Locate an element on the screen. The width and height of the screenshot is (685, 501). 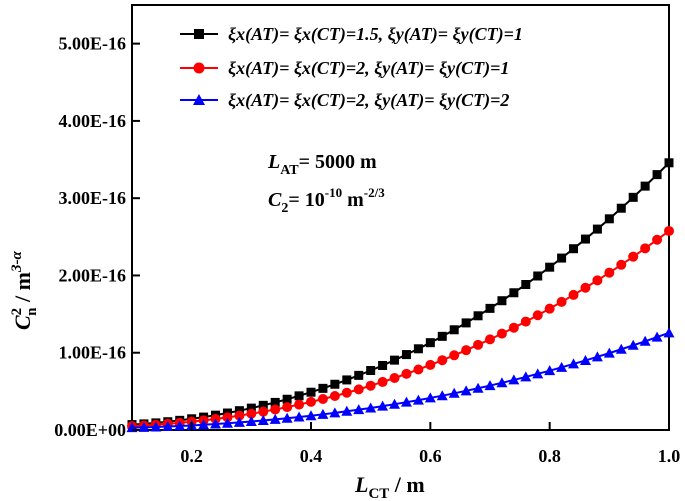
x-tick-label: 0.4 is located at coordinates (311, 456).